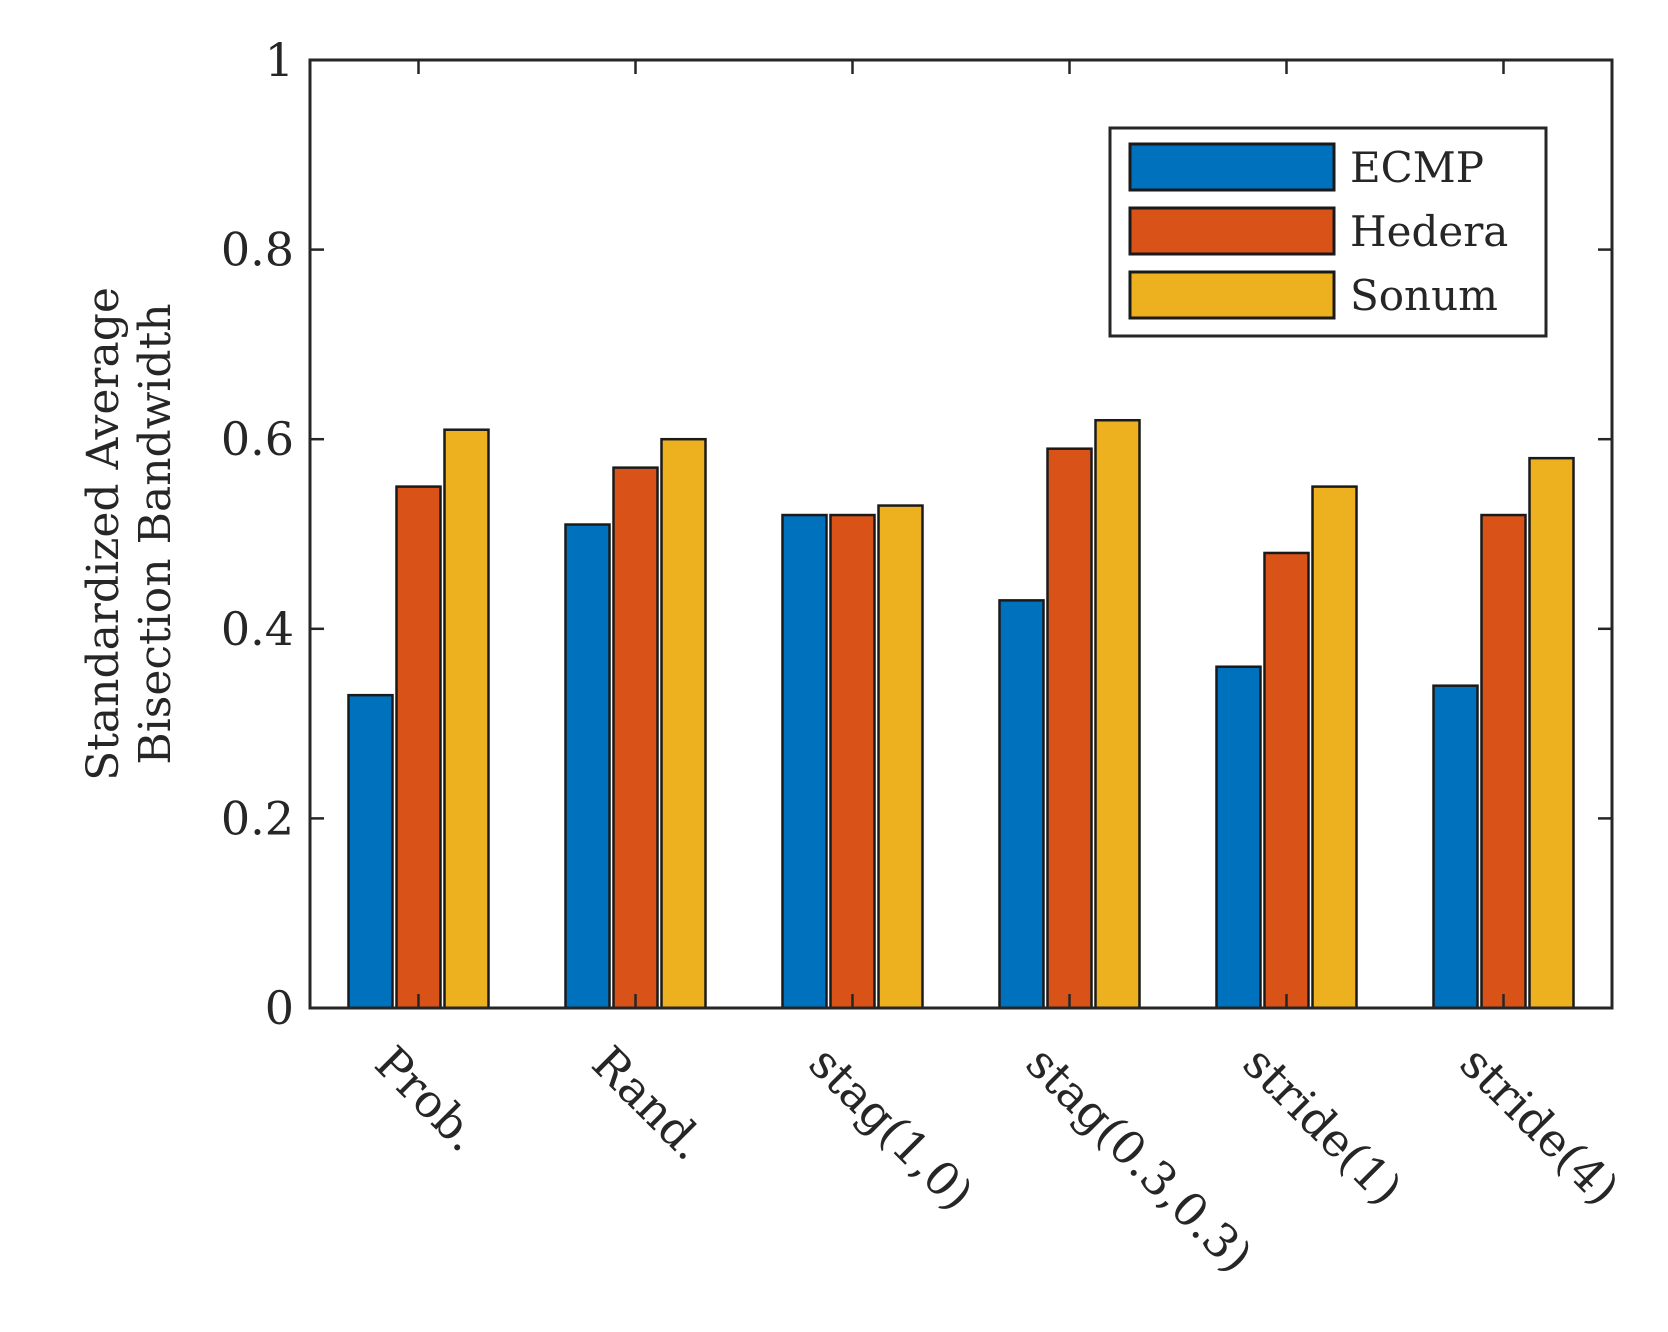  I want to click on y-tick-label-2: 0.4, so click(257, 629).